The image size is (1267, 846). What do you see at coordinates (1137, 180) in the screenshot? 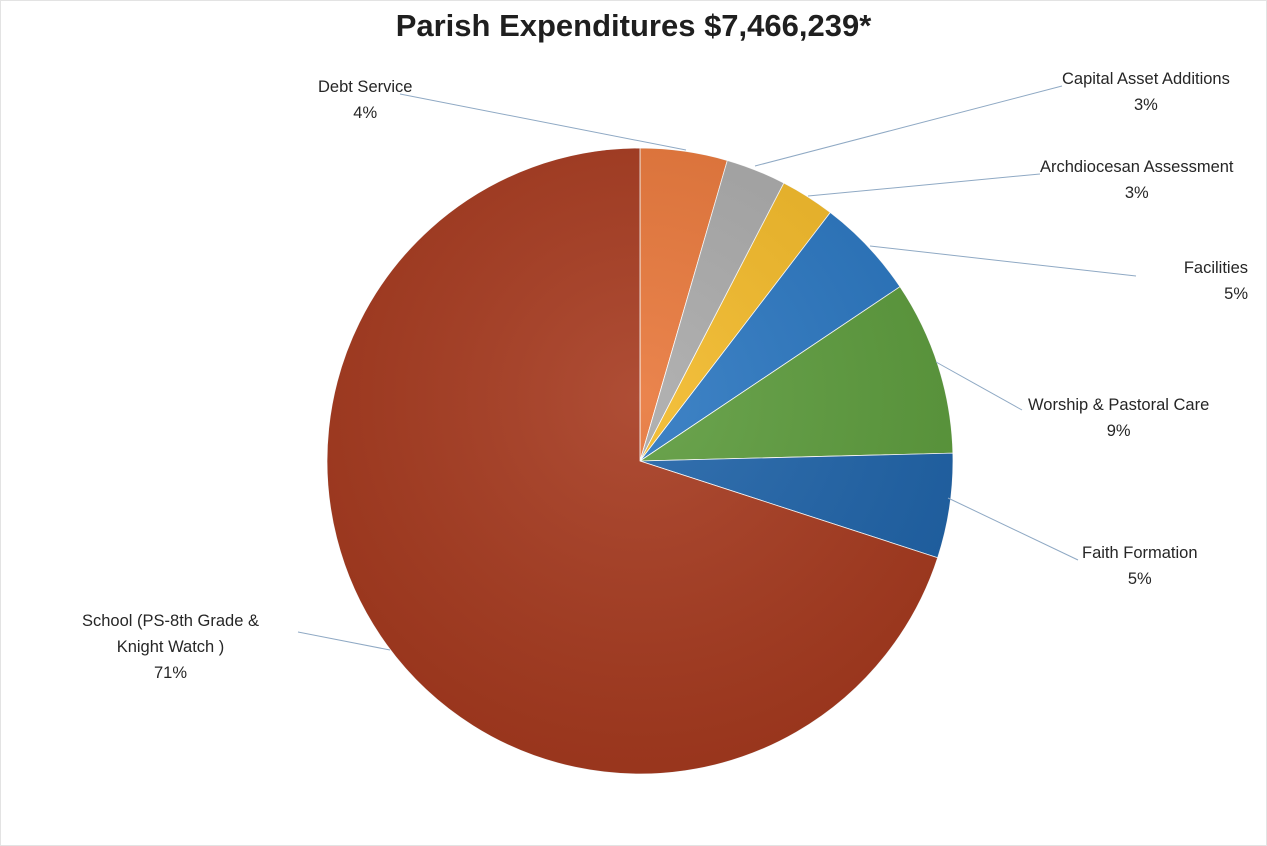
I see `slice-label-archdiocesan-assessment: Archdiocesan Assessment 3%` at bounding box center [1137, 180].